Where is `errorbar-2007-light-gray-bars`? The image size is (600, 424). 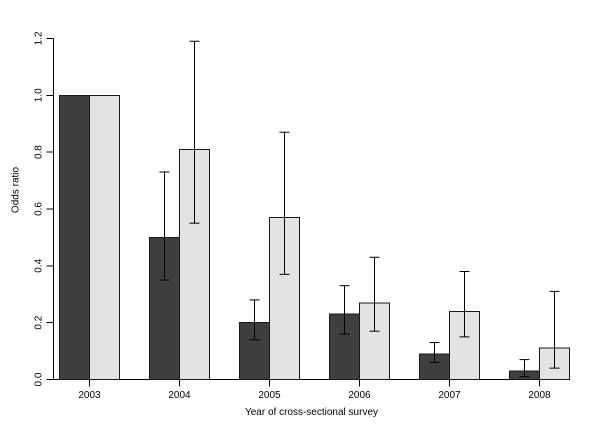
errorbar-2007-light-gray-bars is located at coordinates (464, 304).